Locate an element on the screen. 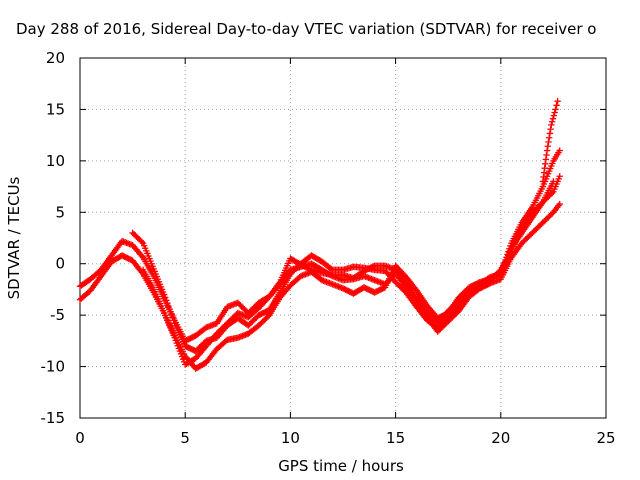  y-tick-labels: -15 -10 -5 0 5 10 15 20 is located at coordinates (53, 238).